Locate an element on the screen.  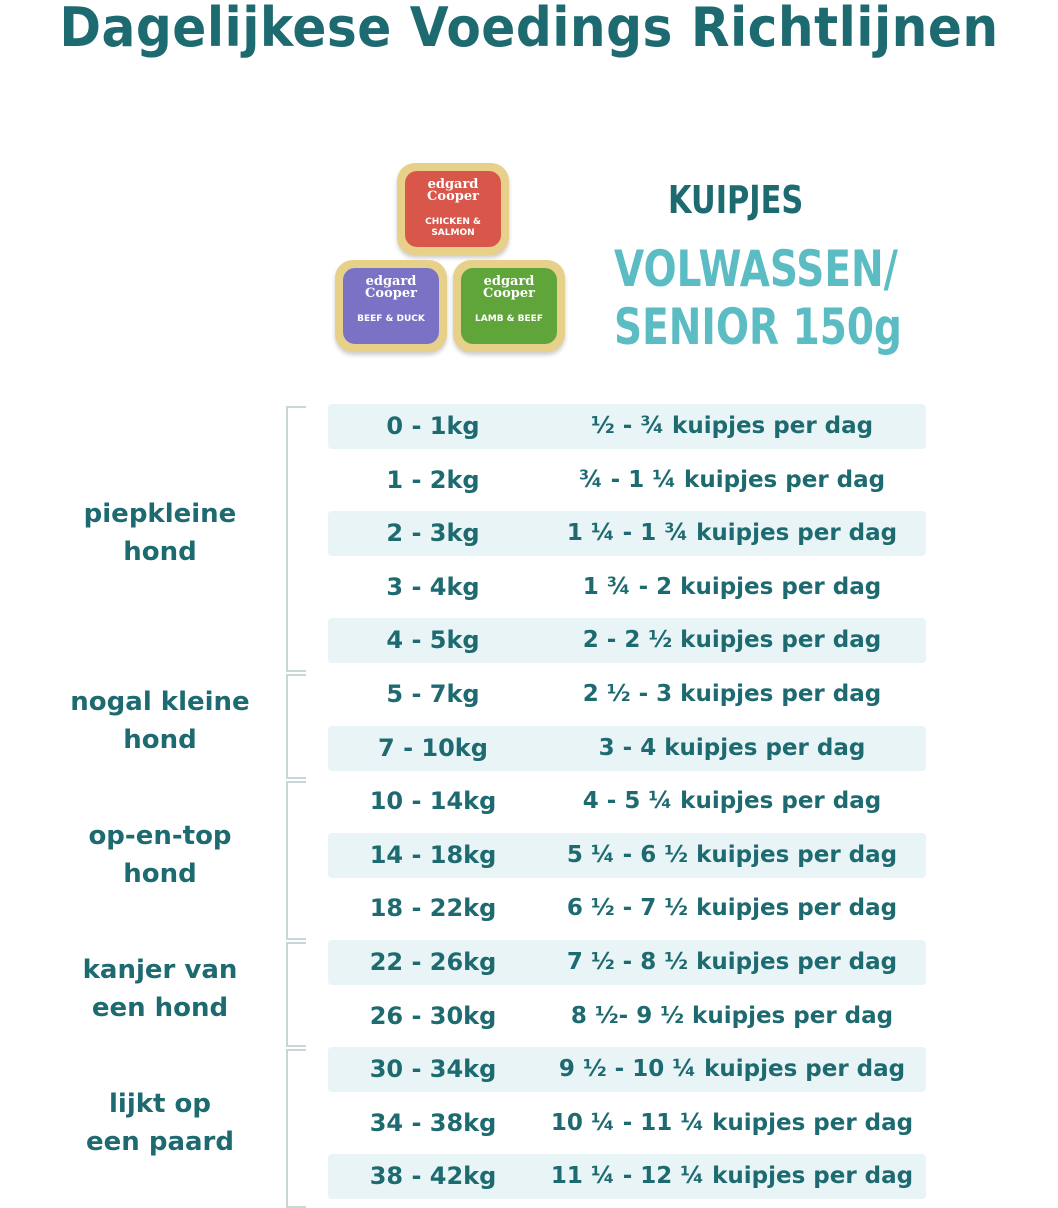
table-row: 4 - 5kg 2 - 2 ½ kuipjes per dag is located at coordinates (627, 641).